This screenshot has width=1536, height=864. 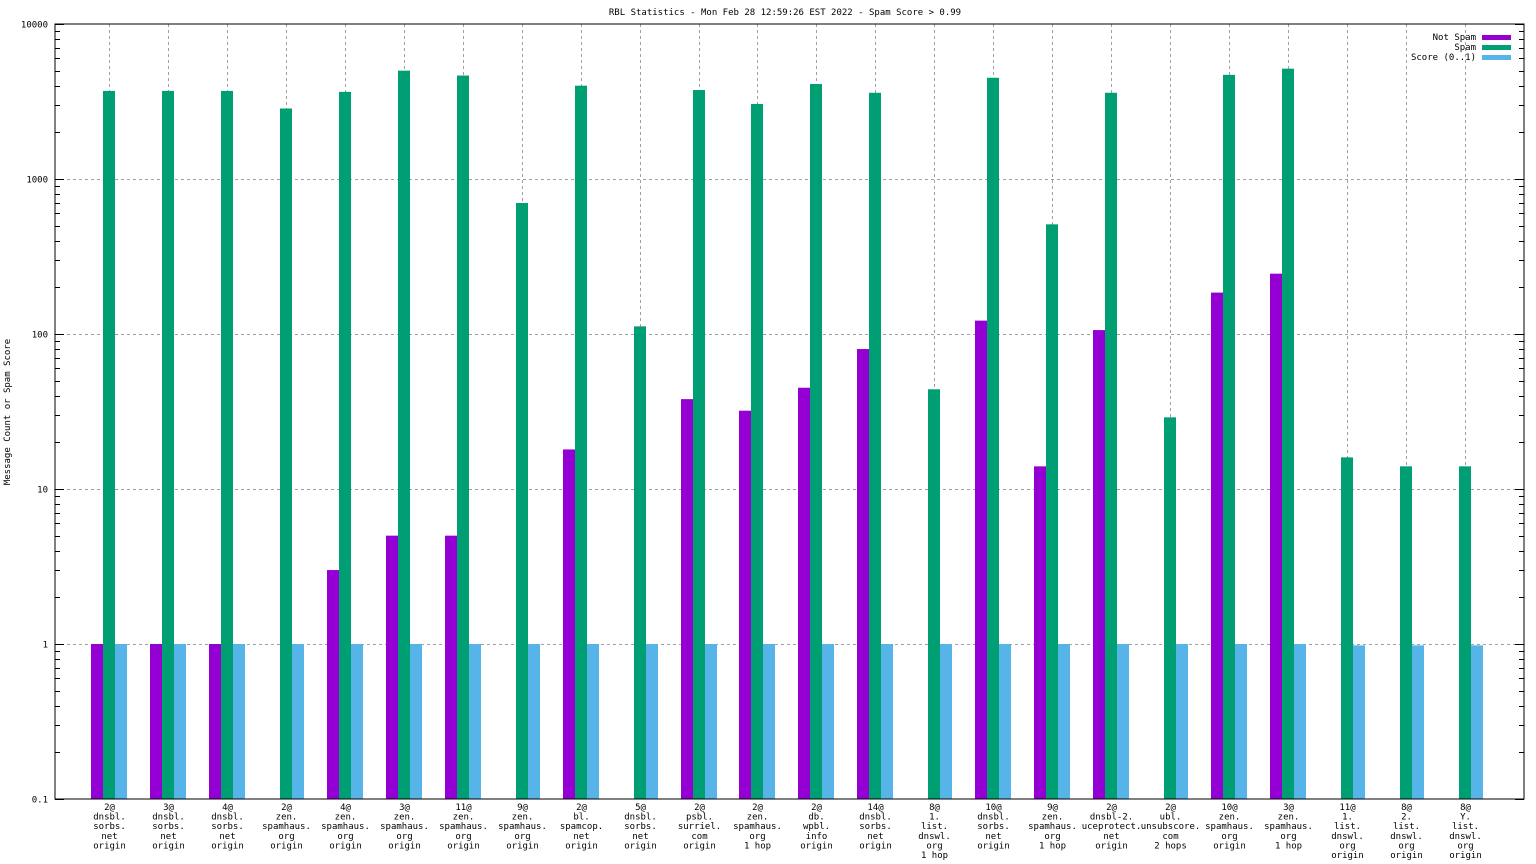 I want to click on x-tick-label: 3@, so click(x=1288, y=808).